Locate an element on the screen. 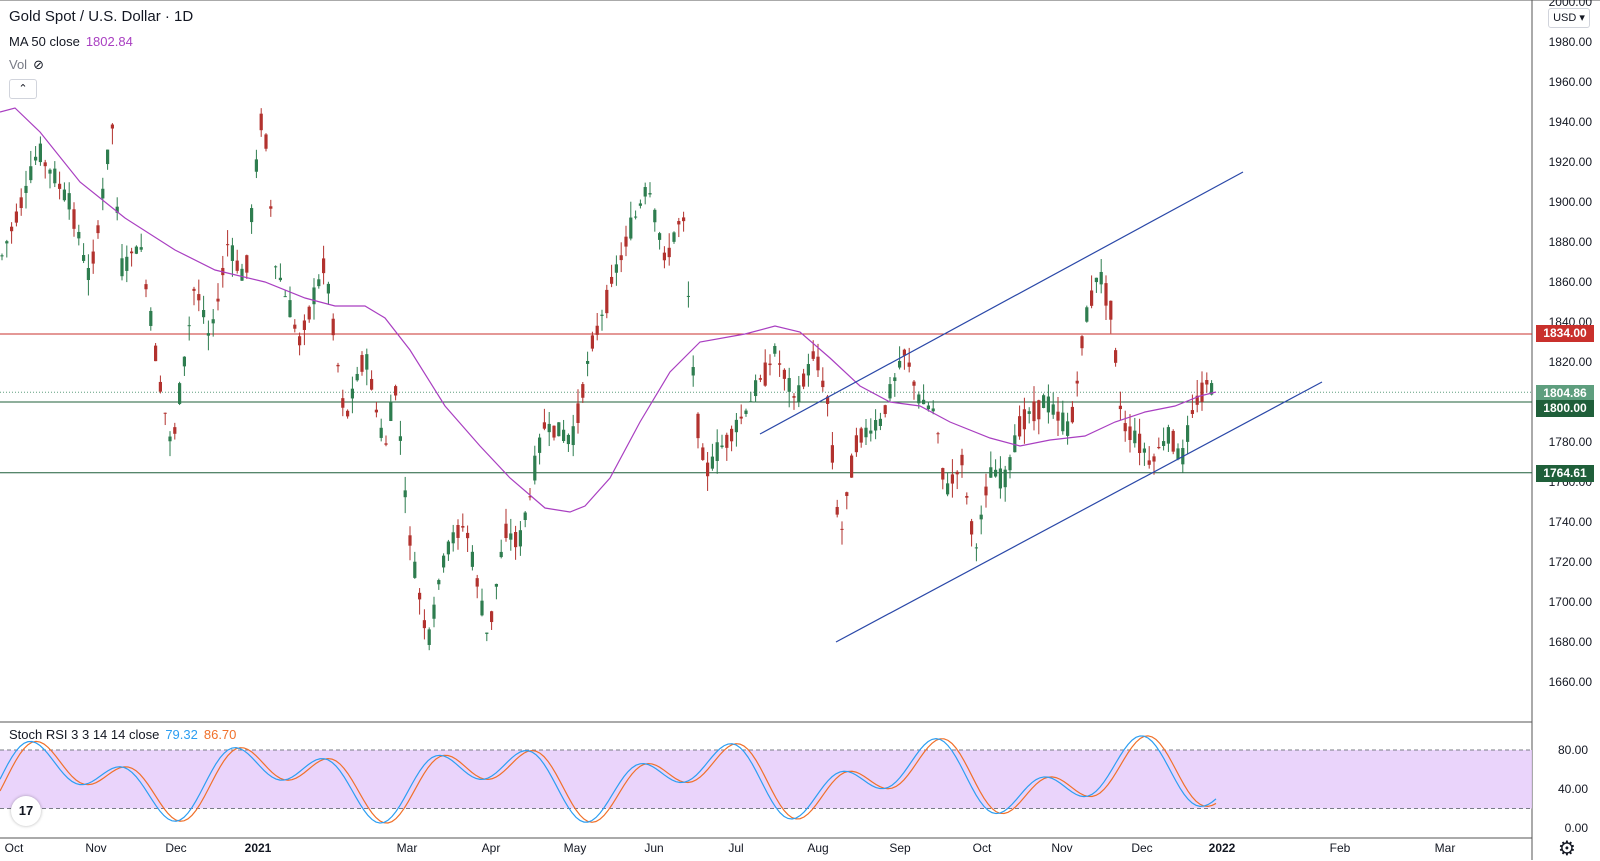  stoch-rsi-legend: Stoch RSI 3 3 14 14 close 79.32 86.70 is located at coordinates (125, 734).